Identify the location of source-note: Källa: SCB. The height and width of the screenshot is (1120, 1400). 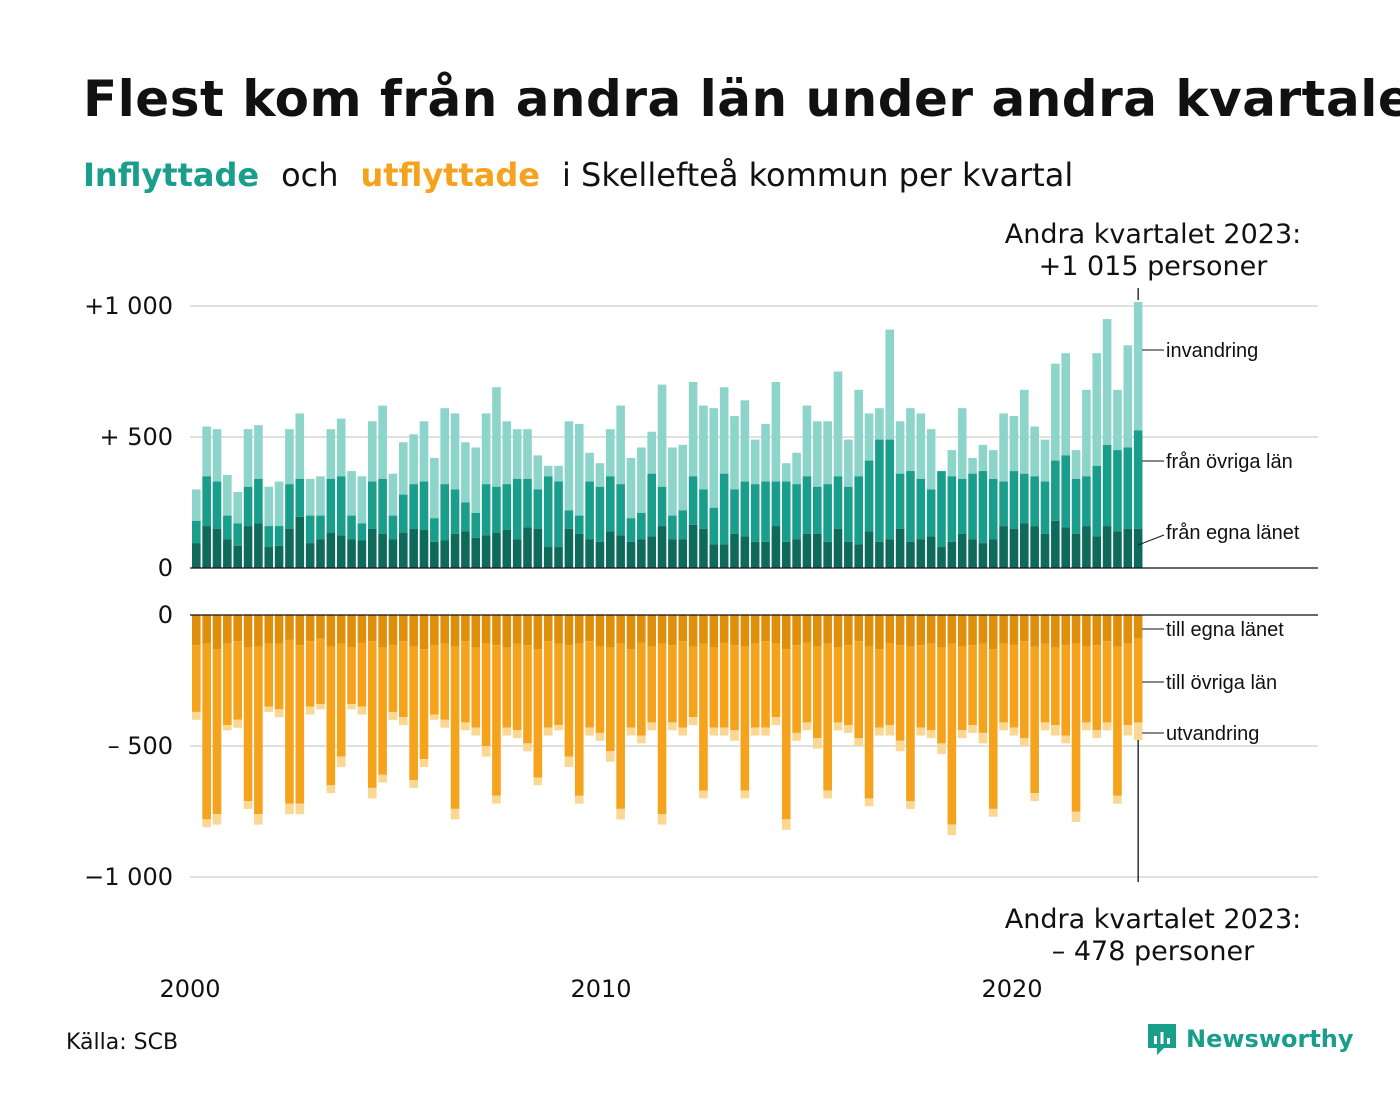
(122, 1042).